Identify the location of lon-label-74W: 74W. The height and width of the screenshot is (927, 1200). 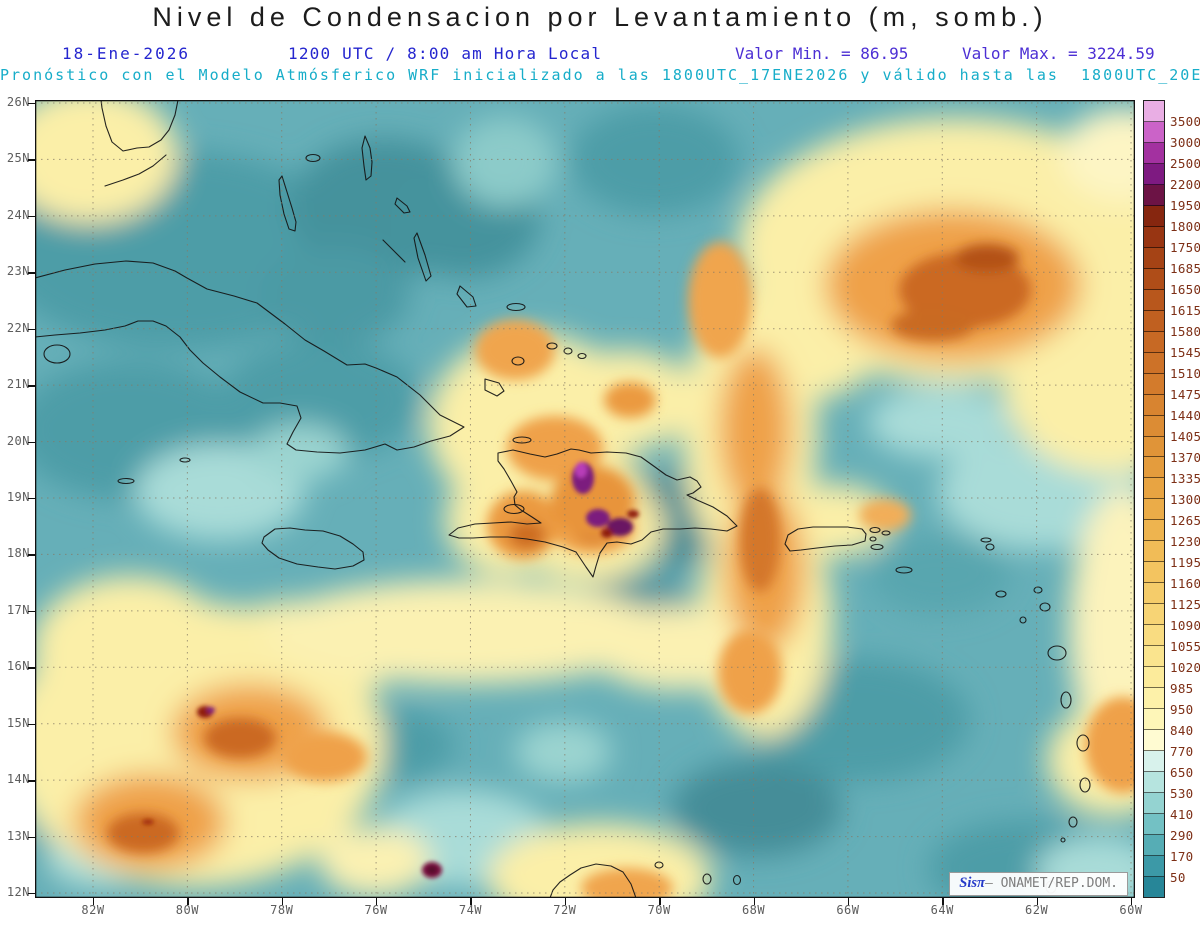
(470, 910).